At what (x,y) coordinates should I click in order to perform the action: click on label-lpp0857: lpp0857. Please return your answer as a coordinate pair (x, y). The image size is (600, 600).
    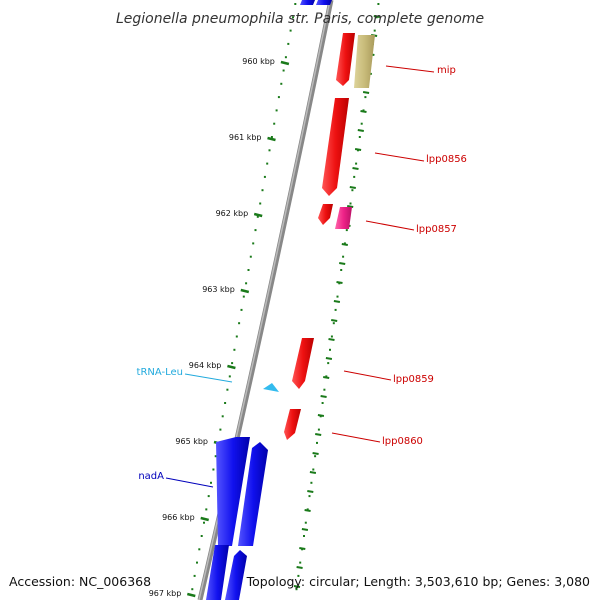
    Looking at the image, I should click on (436, 229).